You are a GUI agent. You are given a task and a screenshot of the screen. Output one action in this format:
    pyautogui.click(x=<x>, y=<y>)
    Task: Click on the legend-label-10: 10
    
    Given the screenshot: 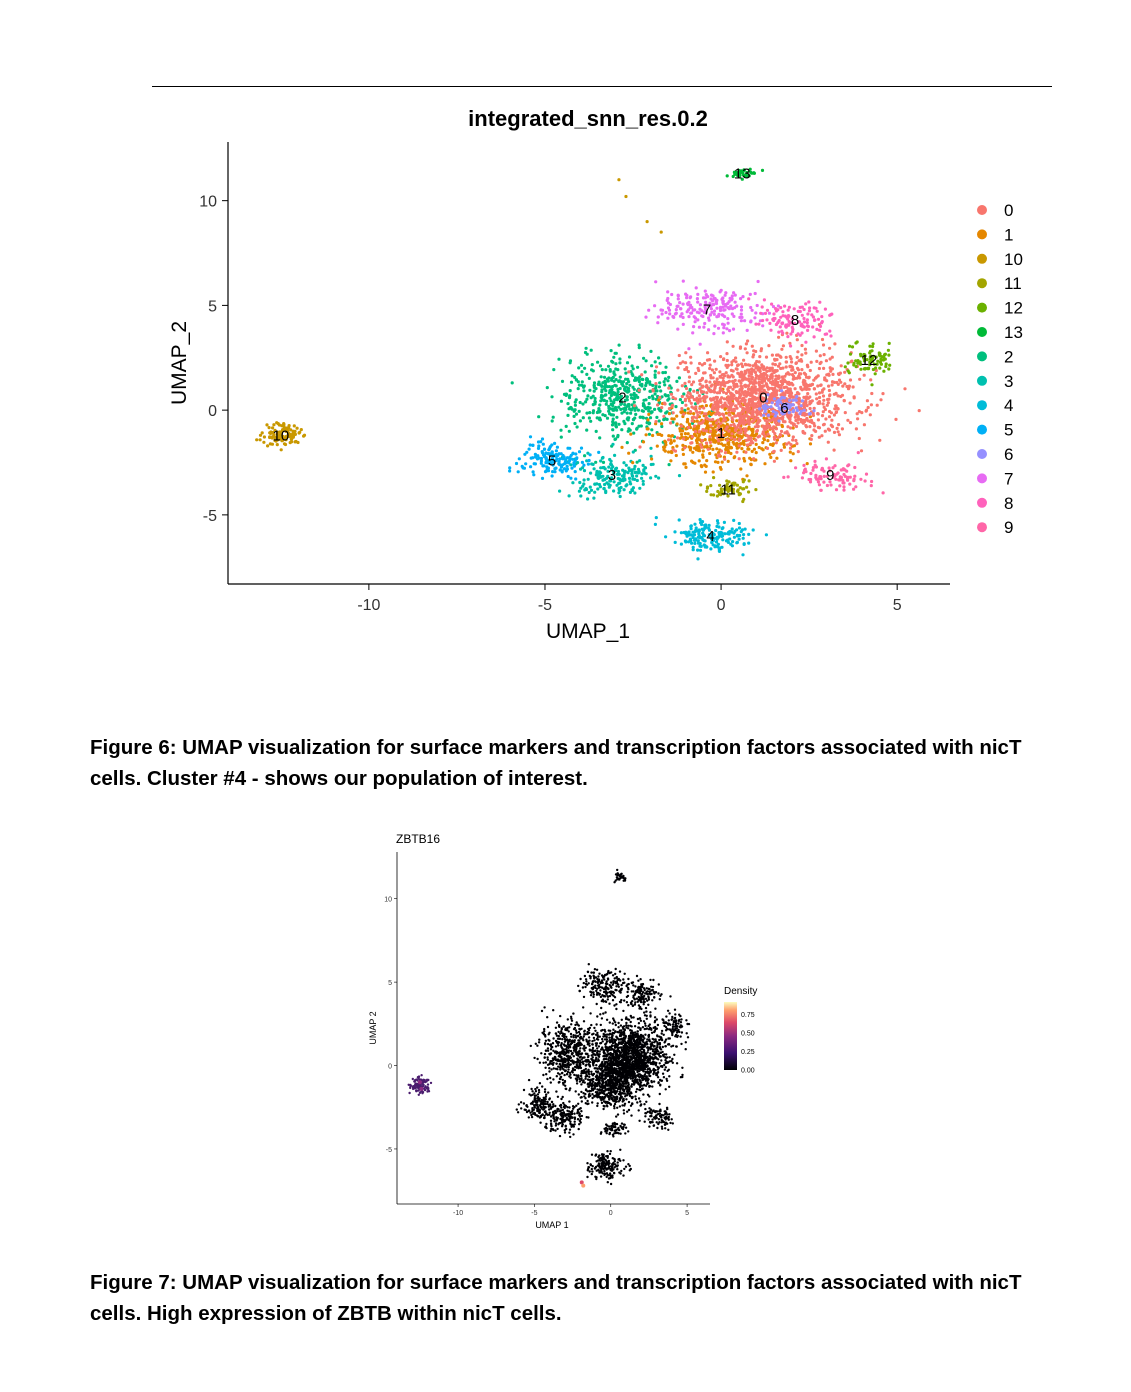 What is the action you would take?
    pyautogui.click(x=1013, y=259)
    